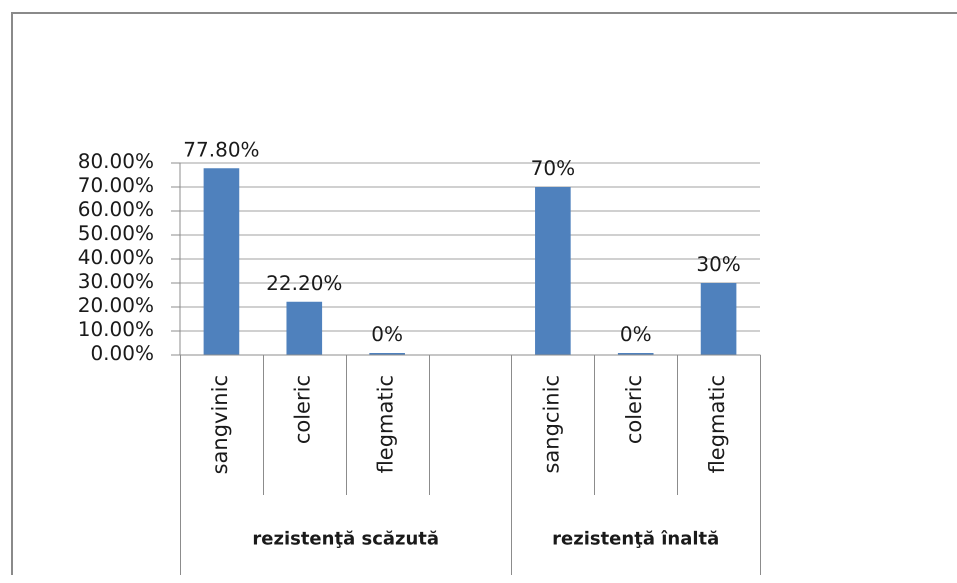  Describe the element at coordinates (636, 539) in the screenshot. I see `text: rezistenţă înaltă` at that location.